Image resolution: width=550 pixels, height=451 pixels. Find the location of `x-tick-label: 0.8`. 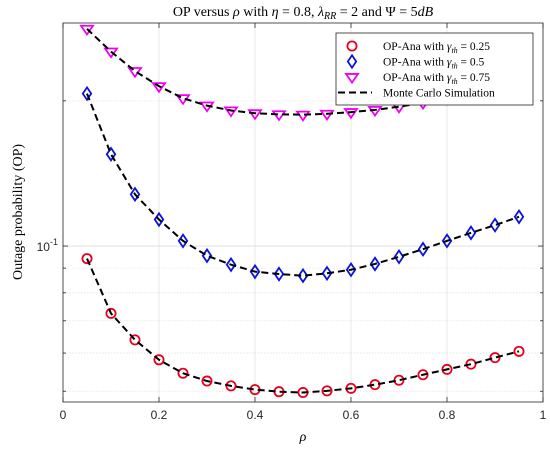

x-tick-label: 0.8 is located at coordinates (447, 415).